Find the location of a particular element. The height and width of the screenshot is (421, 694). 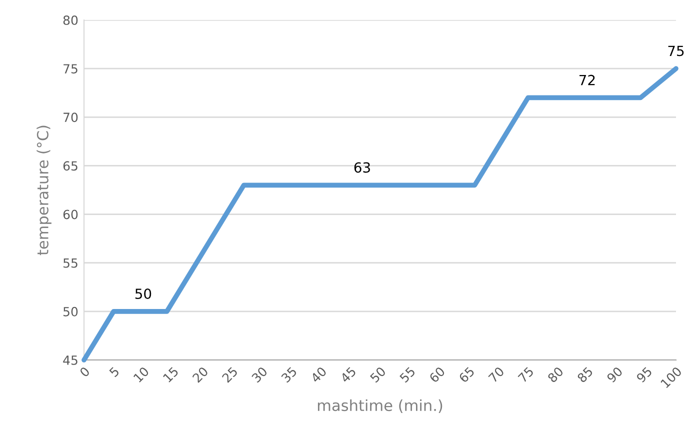

annotation: 75 is located at coordinates (676, 51).